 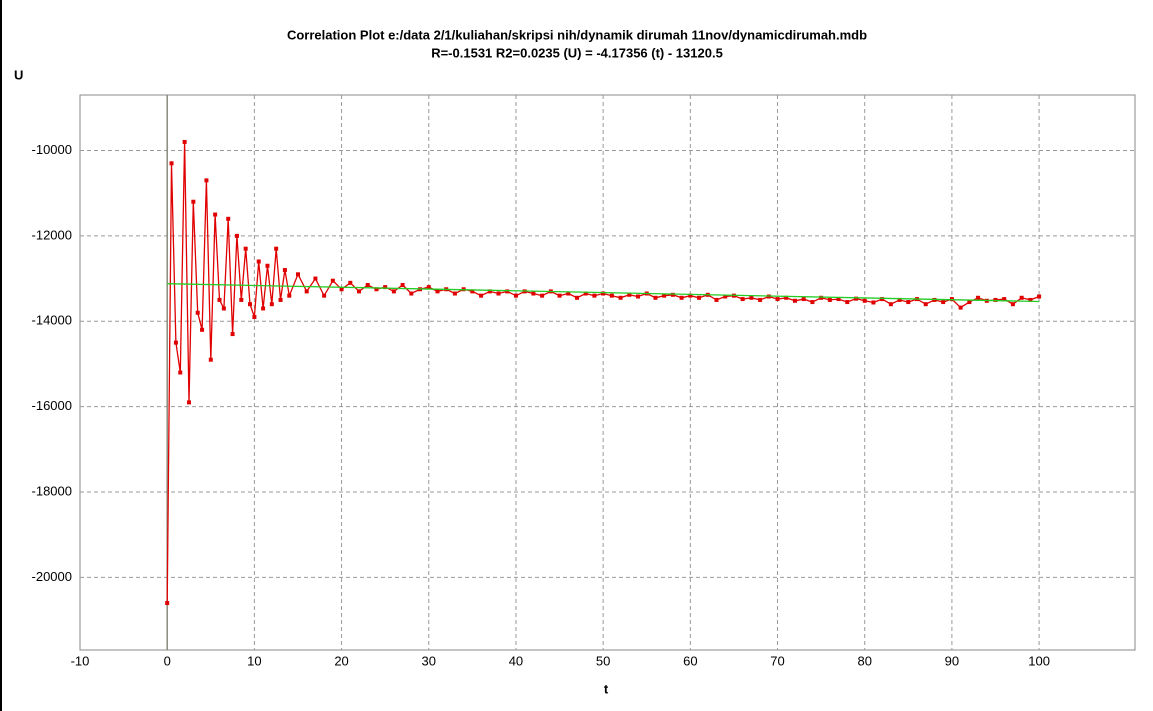 What do you see at coordinates (777, 660) in the screenshot?
I see `x-tick-label: 70` at bounding box center [777, 660].